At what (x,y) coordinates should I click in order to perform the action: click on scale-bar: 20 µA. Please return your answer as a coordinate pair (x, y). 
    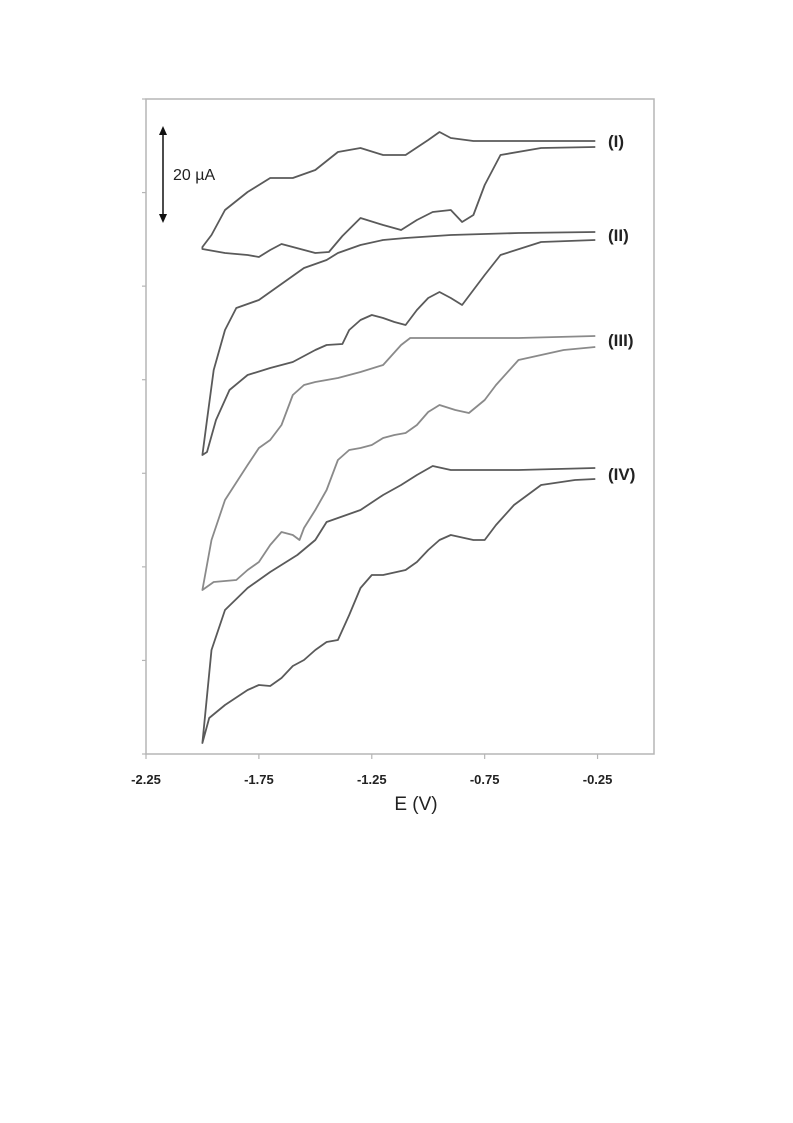
    Looking at the image, I should click on (187, 174).